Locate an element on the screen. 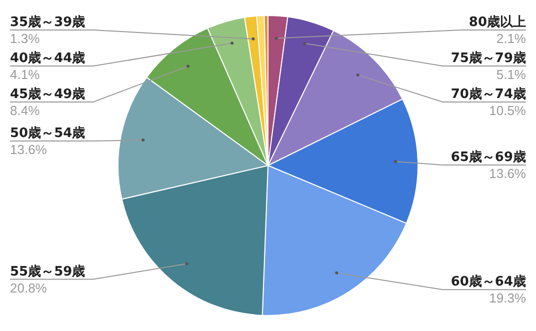 The width and height of the screenshot is (536, 331). data-label: 10.5% is located at coordinates (507, 110).